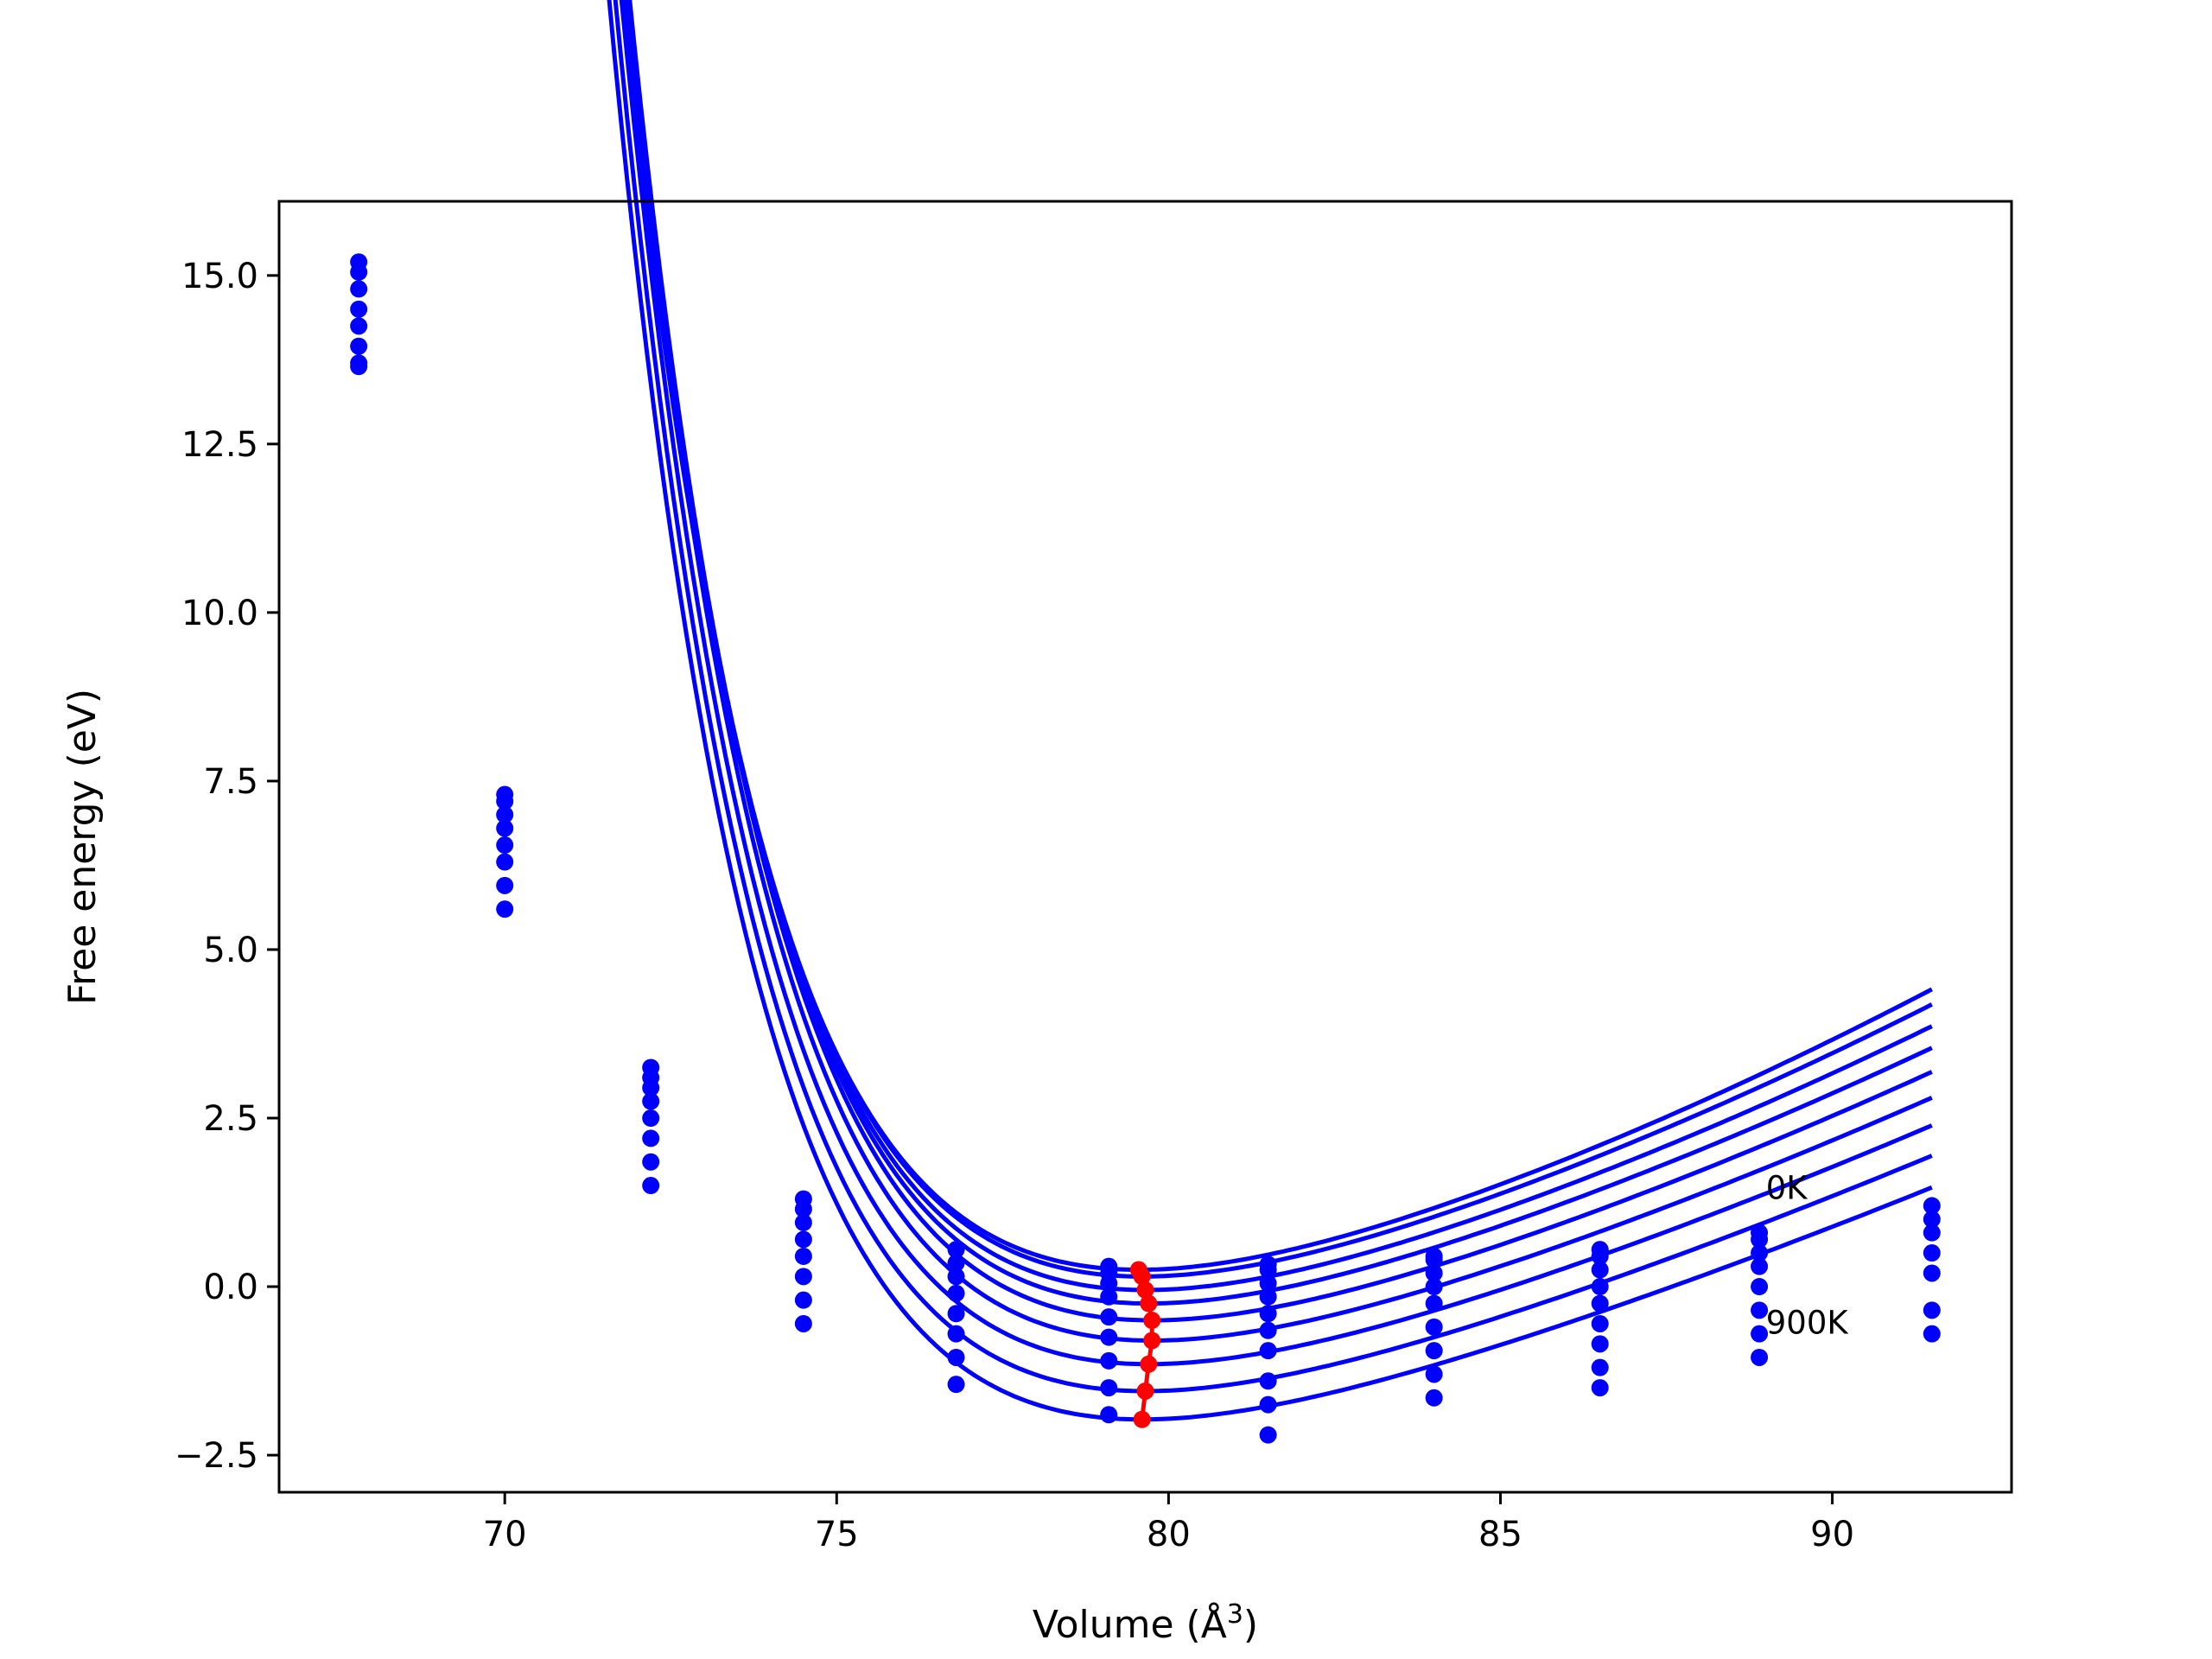 This screenshot has height=1659, width=2212. Describe the element at coordinates (216, 1456) in the screenshot. I see `y-tick-label: −2.5` at that location.